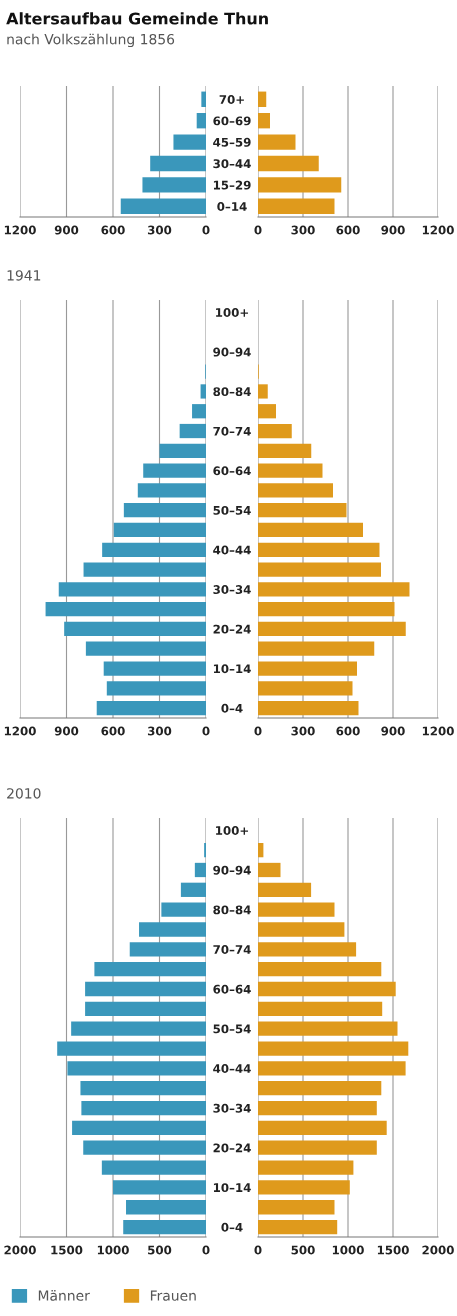 The width and height of the screenshot is (457, 1316). Describe the element at coordinates (64, 1295) in the screenshot. I see `legend-label: Männer` at that location.